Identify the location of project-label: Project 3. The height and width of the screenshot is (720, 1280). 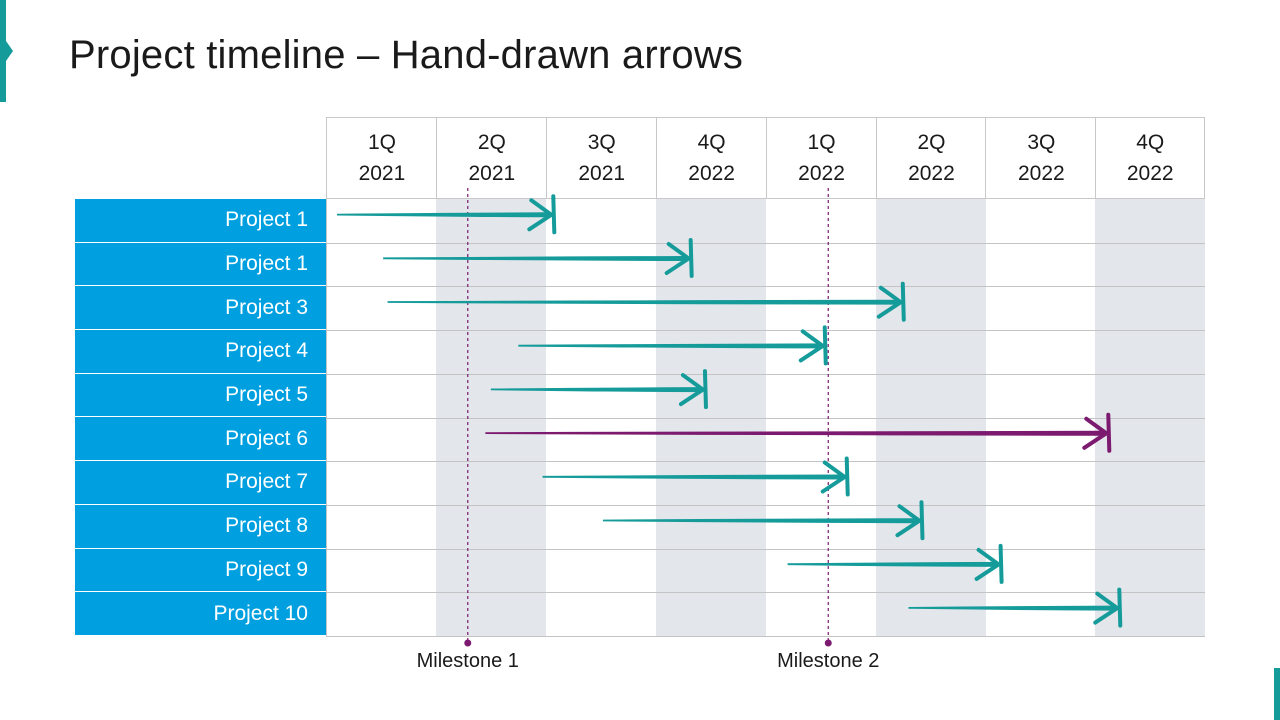
(200, 308).